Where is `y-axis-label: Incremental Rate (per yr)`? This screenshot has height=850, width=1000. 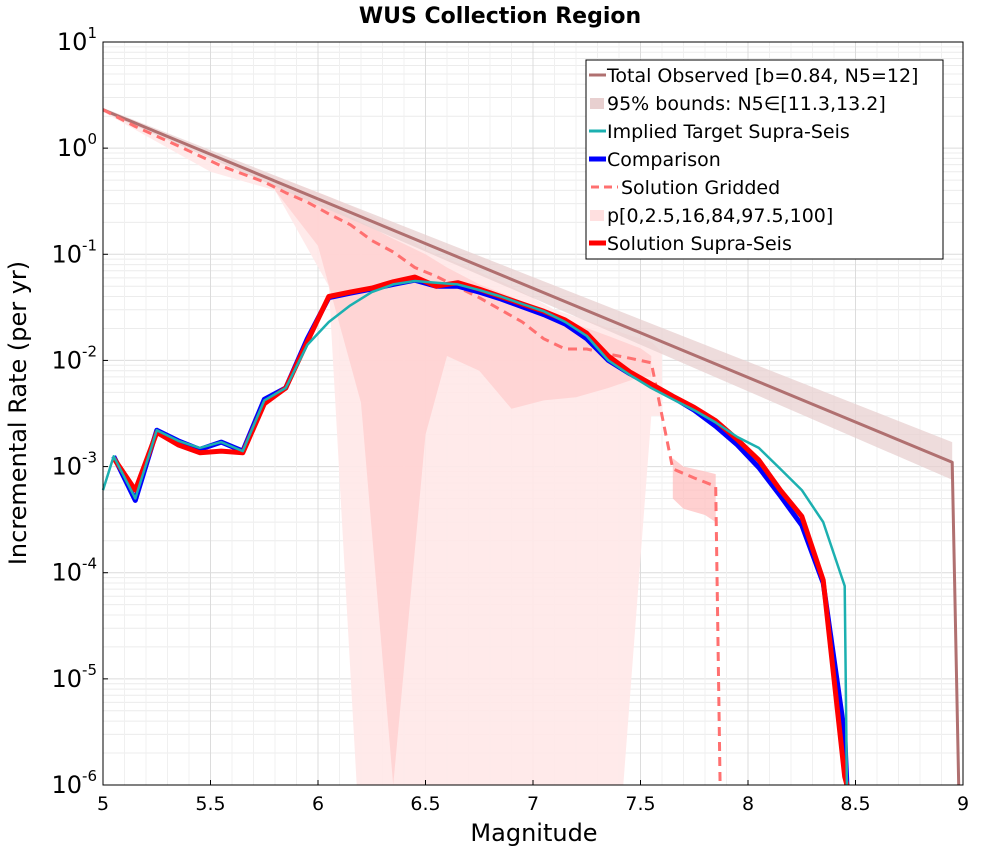 y-axis-label: Incremental Rate (per yr) is located at coordinates (18, 413).